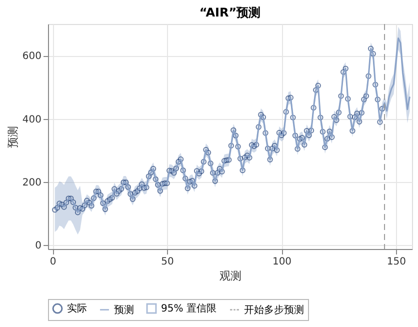  What do you see at coordinates (282, 262) in the screenshot?
I see `x-tick-label: 100` at bounding box center [282, 262].